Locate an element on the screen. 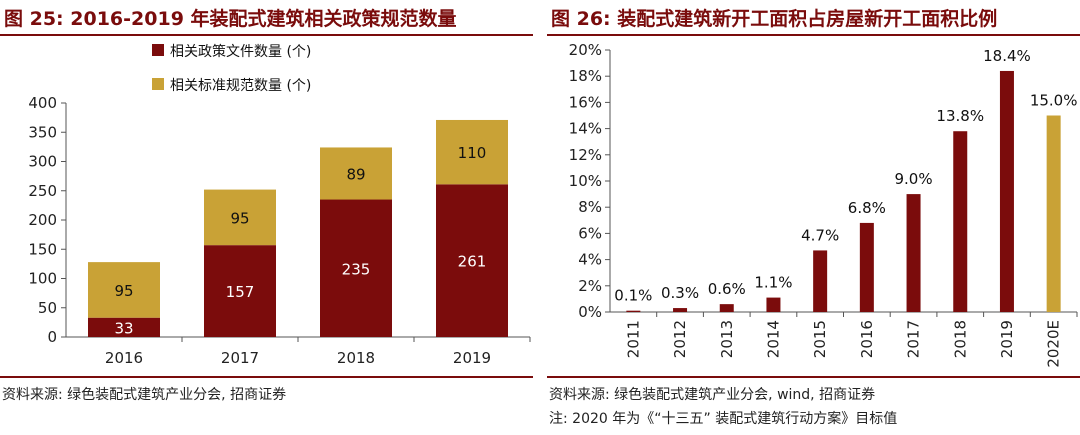  data-label: 235 is located at coordinates (356, 269).